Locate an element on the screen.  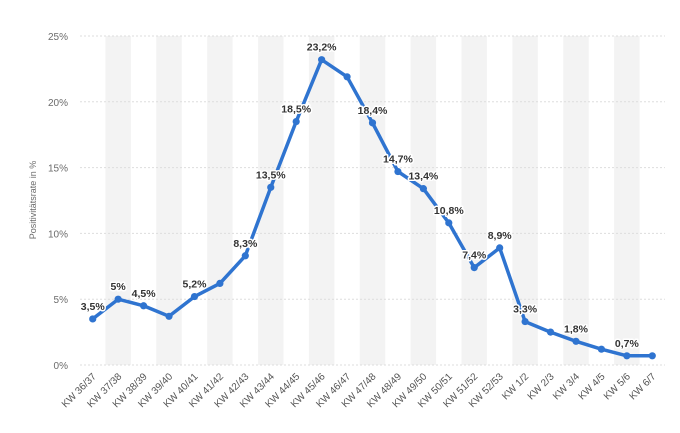
x-tick-label: KW 3/4 is located at coordinates (566, 386).